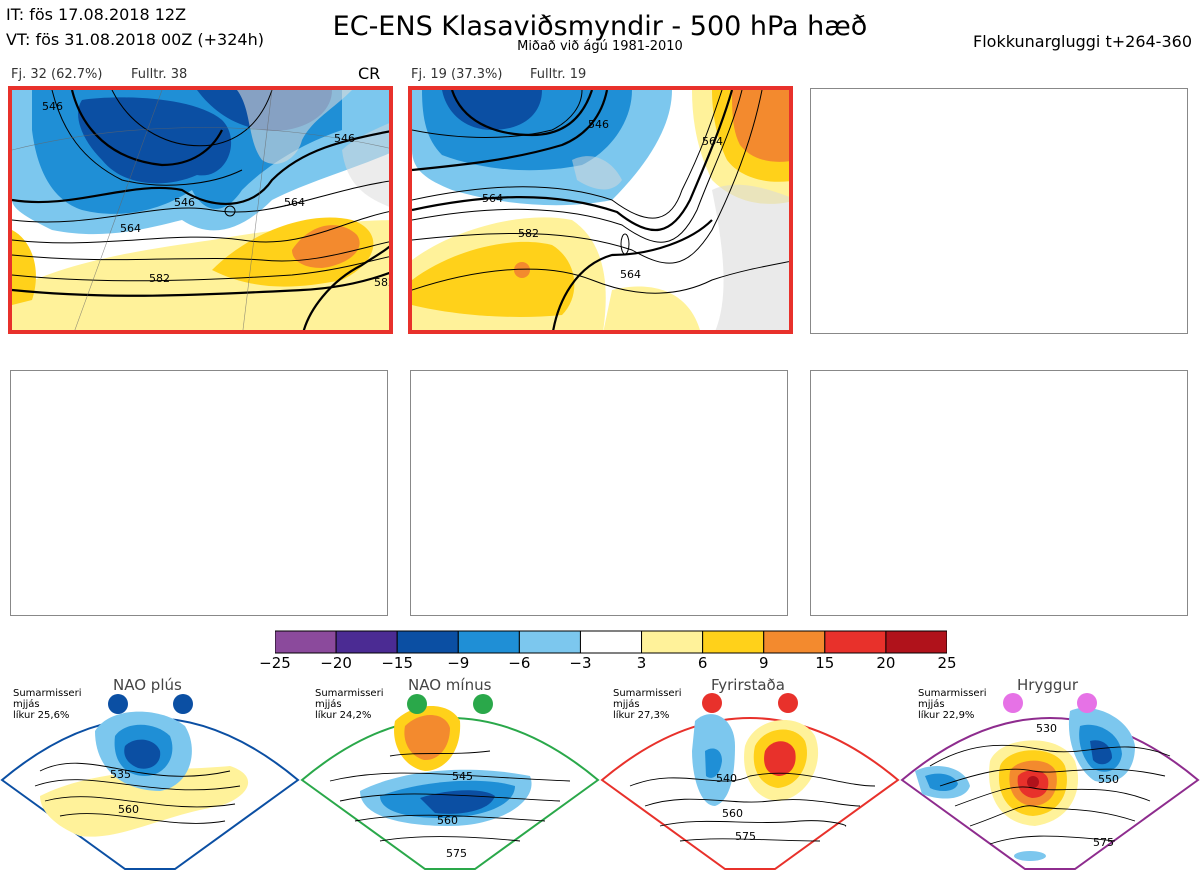 The height and width of the screenshot is (871, 1200). Describe the element at coordinates (607, 664) in the screenshot. I see `colorbar-ticks: −25 −20 −15 −9 −6 −3 3 6 9 15 20 25` at that location.